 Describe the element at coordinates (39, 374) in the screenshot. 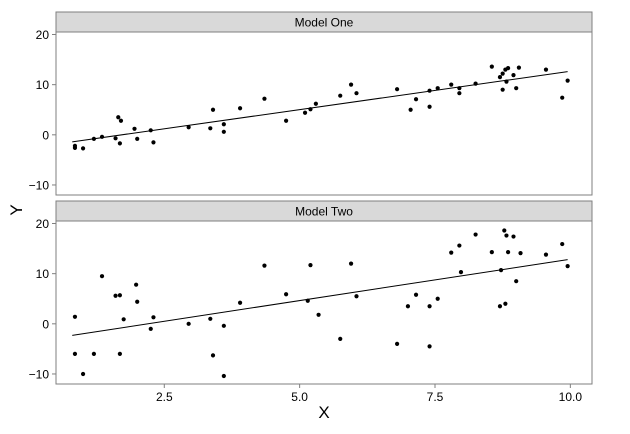

I see `y-tick-label: −10` at that location.